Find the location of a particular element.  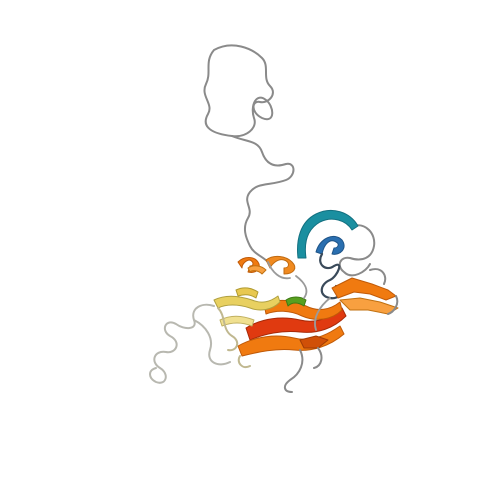

sheet-yellow-c is located at coordinates (247, 293).